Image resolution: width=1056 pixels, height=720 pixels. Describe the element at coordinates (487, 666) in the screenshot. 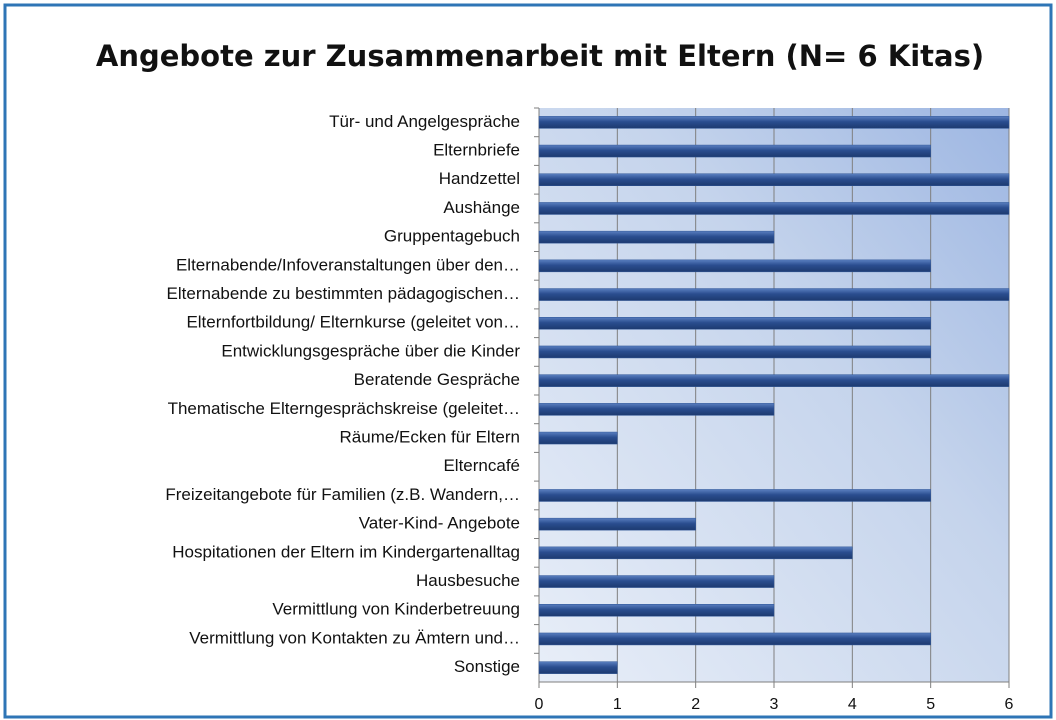

I see `y-tick-label: Sonstige` at that location.